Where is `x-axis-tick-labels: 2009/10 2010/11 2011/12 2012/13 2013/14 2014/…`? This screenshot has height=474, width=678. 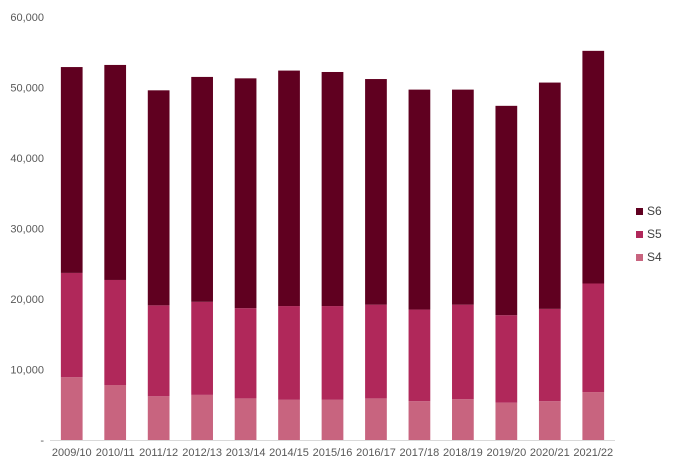
x-axis-tick-labels: 2009/10 2010/11 2011/12 2012/13 2013/14 2014/… is located at coordinates (332, 453).